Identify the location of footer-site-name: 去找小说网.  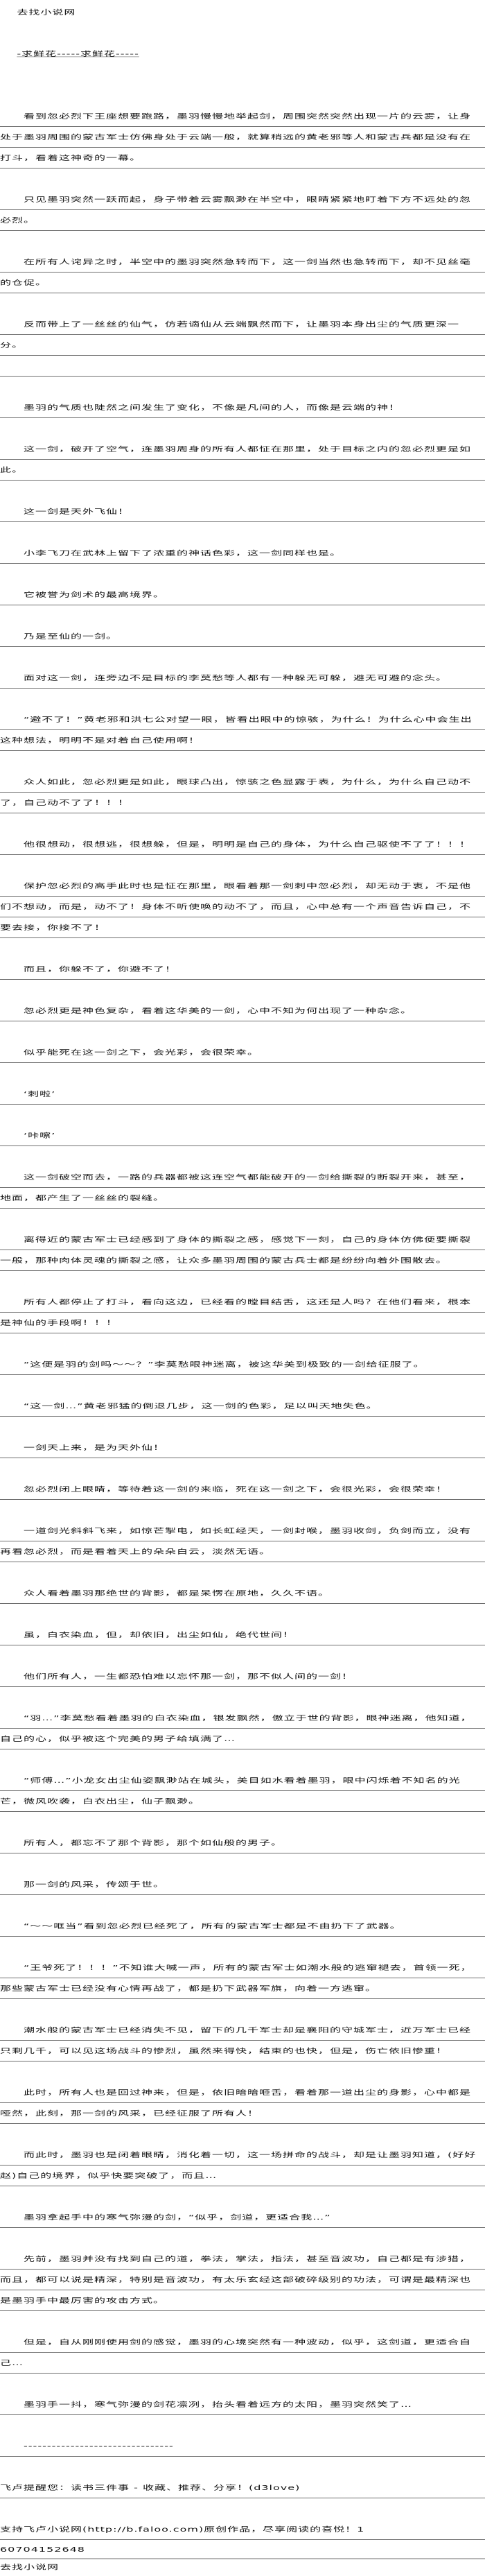
(30, 2567).